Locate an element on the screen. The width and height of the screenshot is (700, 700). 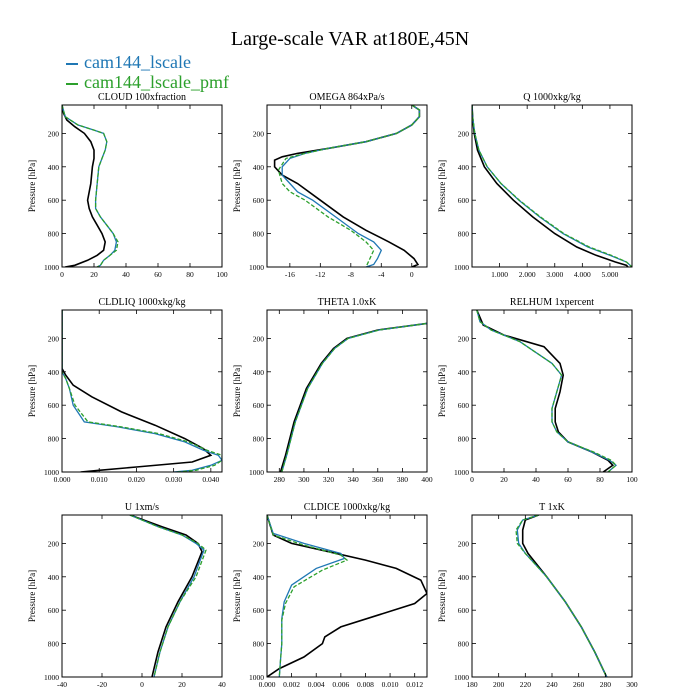
legend-line-blue is located at coordinates (72, 63).